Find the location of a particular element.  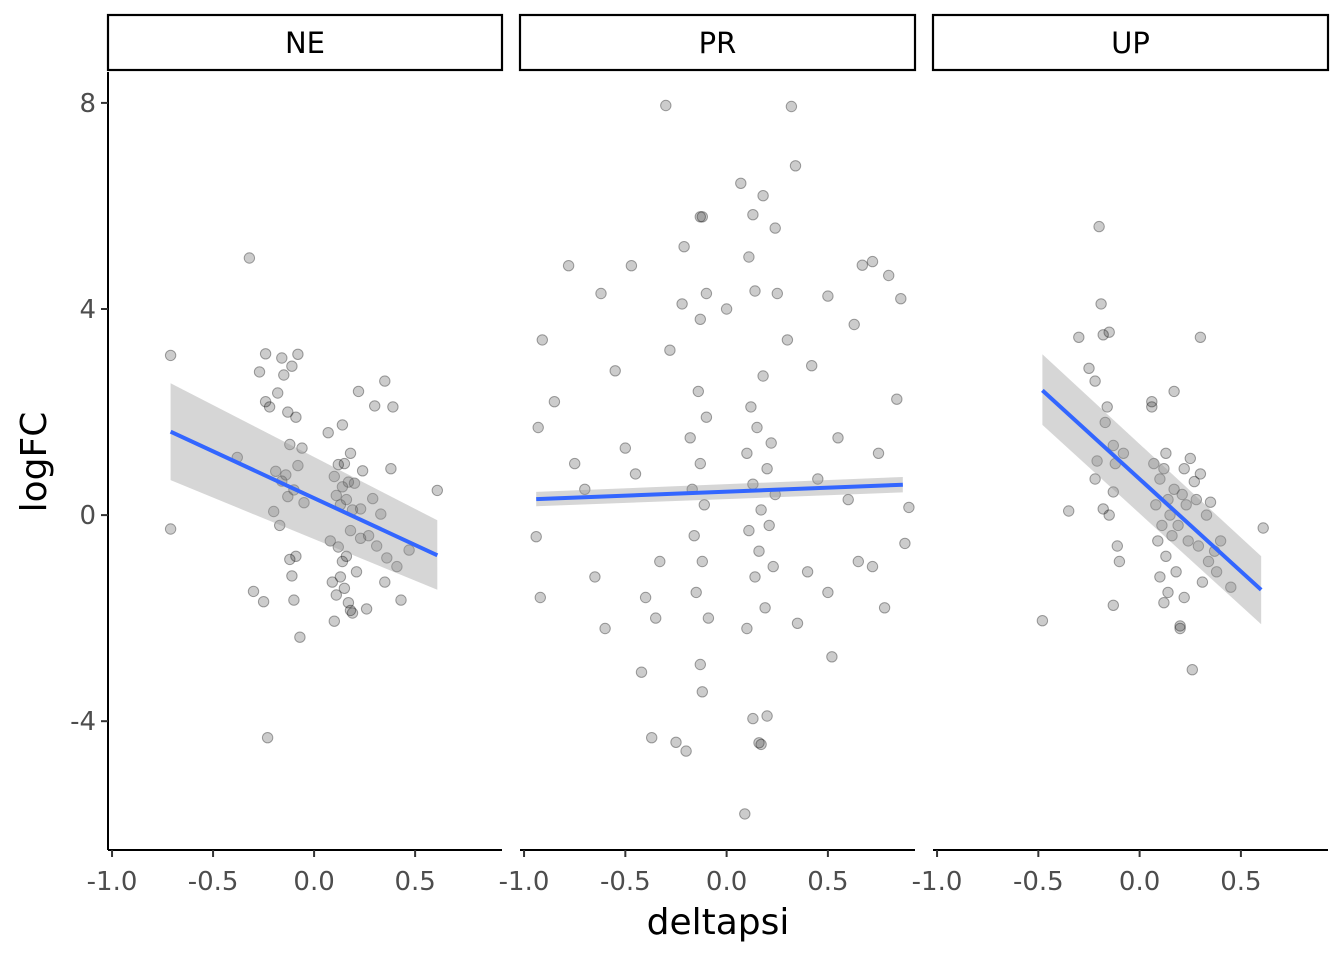

x-axis-title: deltapsi is located at coordinates (718, 922).